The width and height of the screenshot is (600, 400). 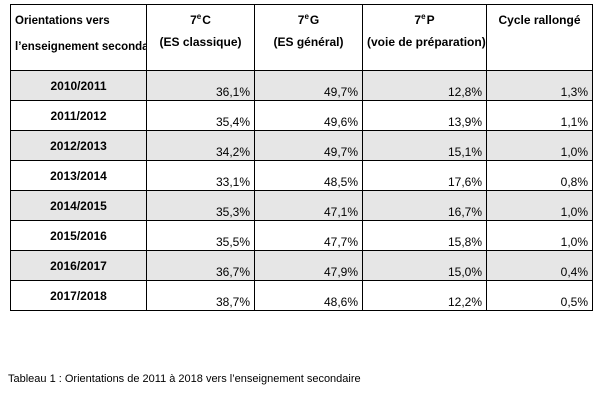 What do you see at coordinates (78, 85) in the screenshot?
I see `year-cell: 2010/2011` at bounding box center [78, 85].